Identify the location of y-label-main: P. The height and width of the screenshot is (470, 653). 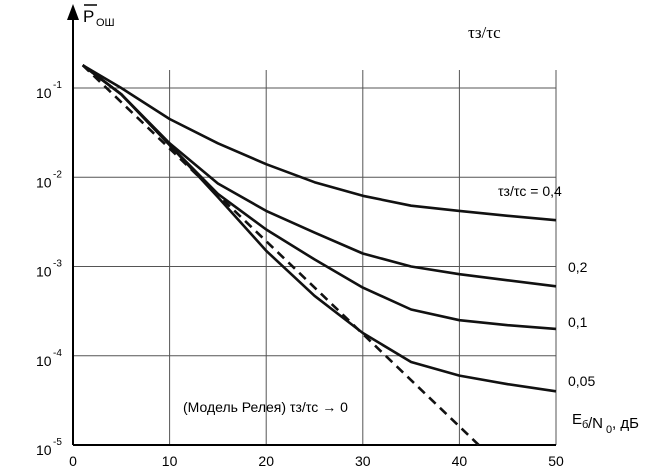
(88, 16).